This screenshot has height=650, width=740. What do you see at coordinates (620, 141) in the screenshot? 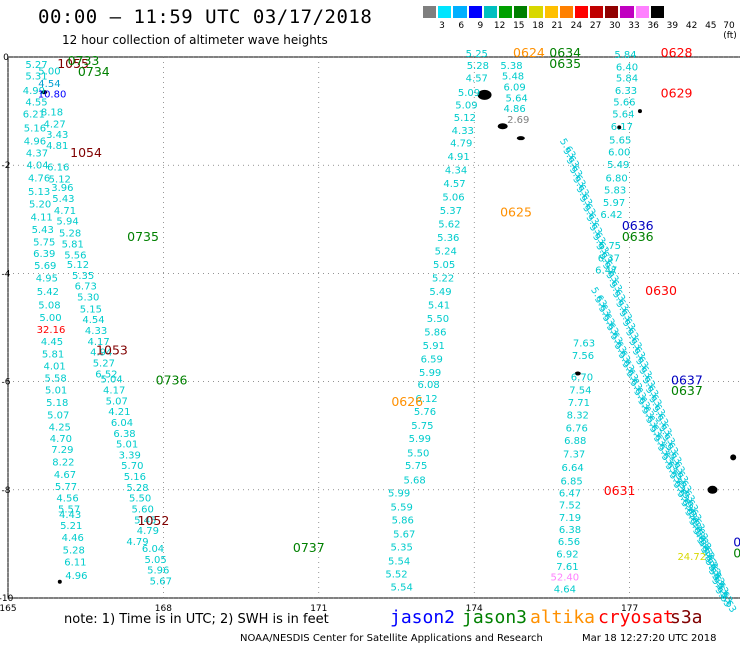
I see `wave-height-value: 5.65` at bounding box center [620, 141].